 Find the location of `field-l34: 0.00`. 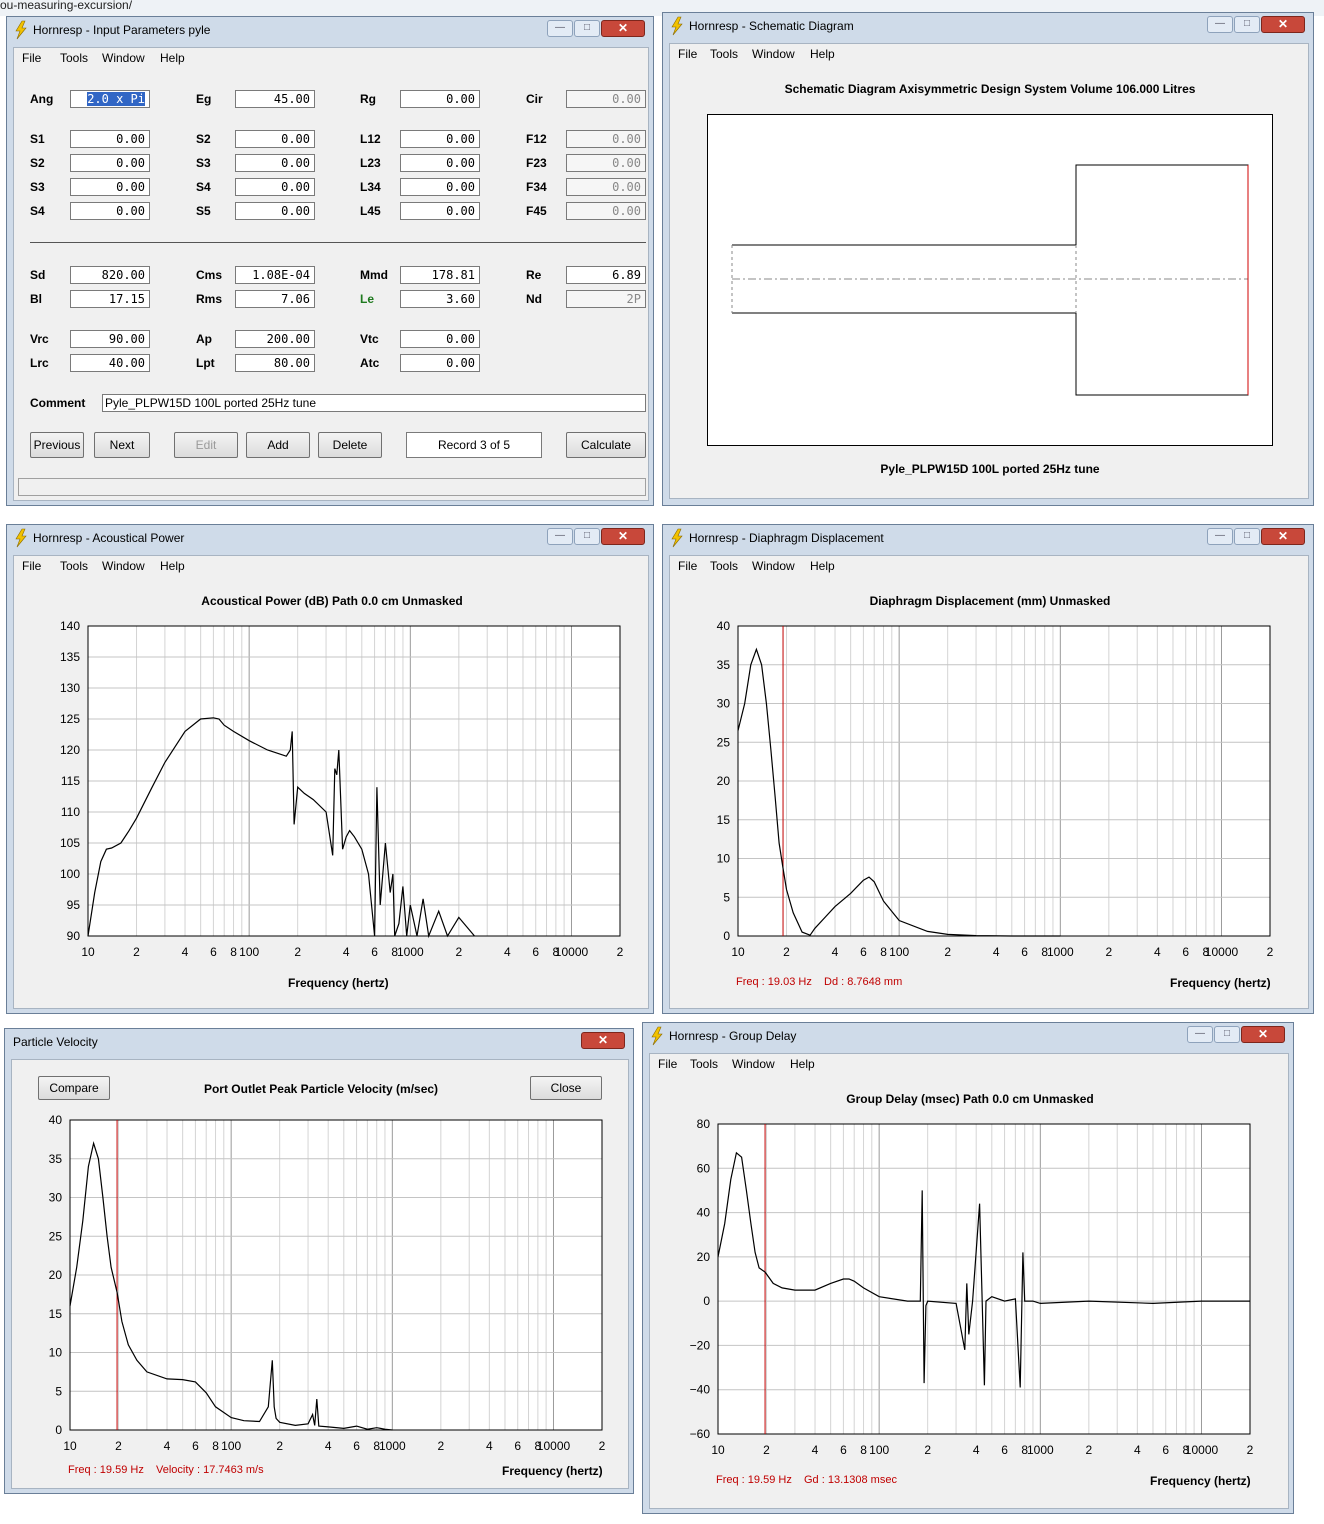

field-l34: 0.00 is located at coordinates (440, 187).